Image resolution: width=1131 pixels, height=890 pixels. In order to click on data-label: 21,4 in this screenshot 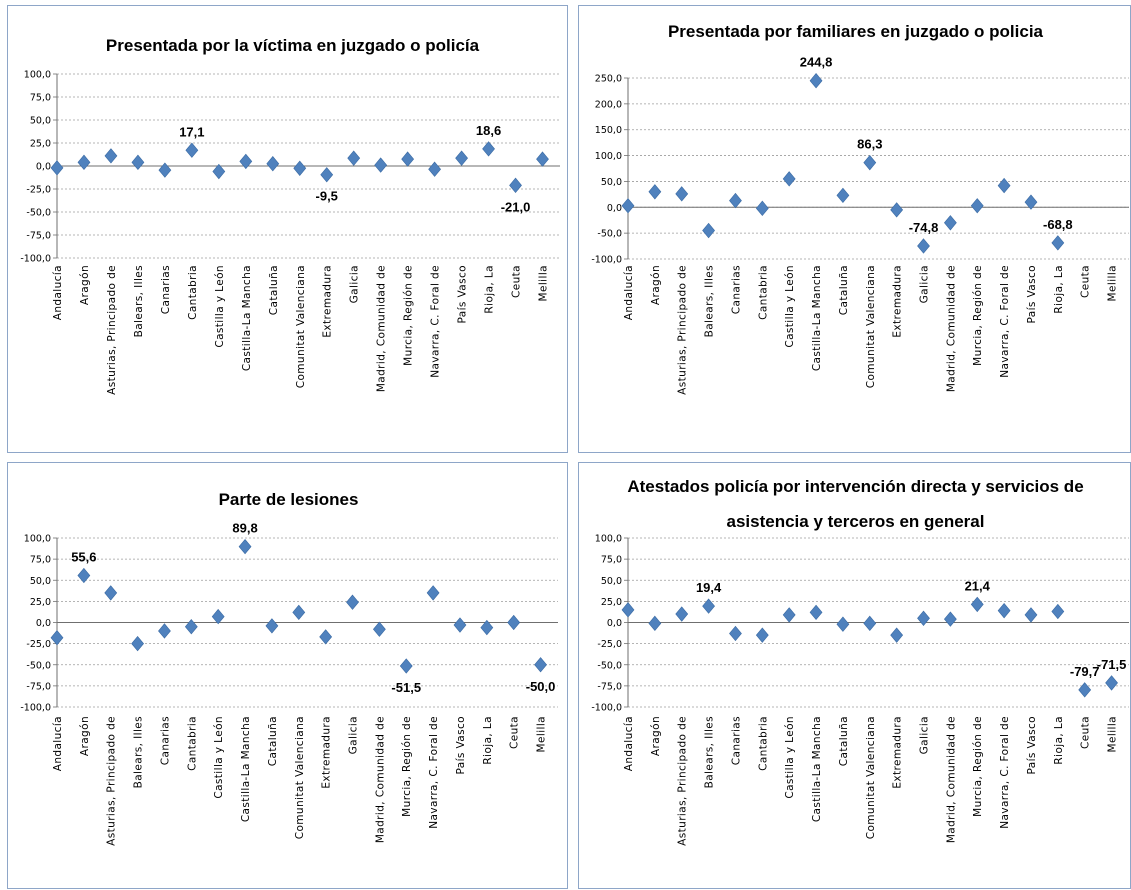, I will do `click(978, 585)`.